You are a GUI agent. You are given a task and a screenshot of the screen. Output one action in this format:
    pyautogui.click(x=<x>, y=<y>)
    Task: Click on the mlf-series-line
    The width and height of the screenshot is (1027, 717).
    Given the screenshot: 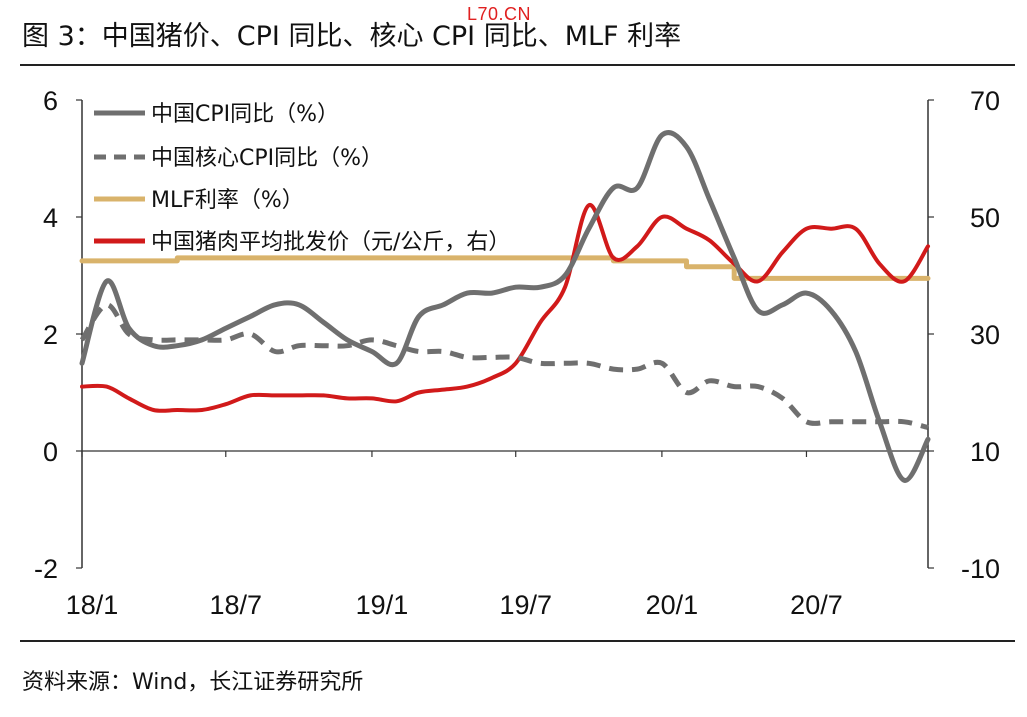 What is the action you would take?
    pyautogui.click(x=505, y=268)
    